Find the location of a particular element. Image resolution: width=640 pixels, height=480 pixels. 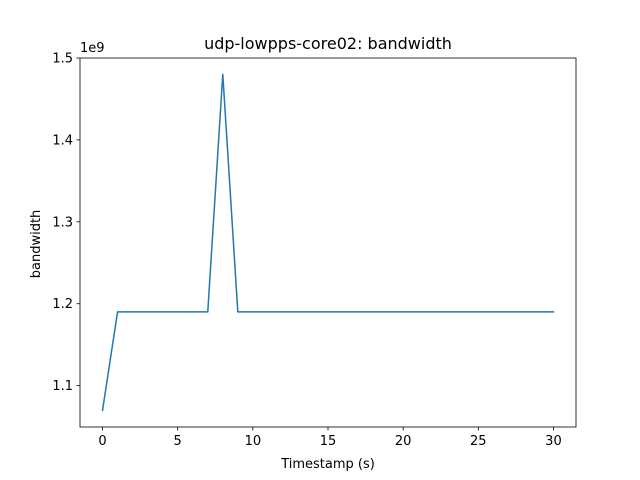

y-tick-label: 1.2 is located at coordinates (62, 304).